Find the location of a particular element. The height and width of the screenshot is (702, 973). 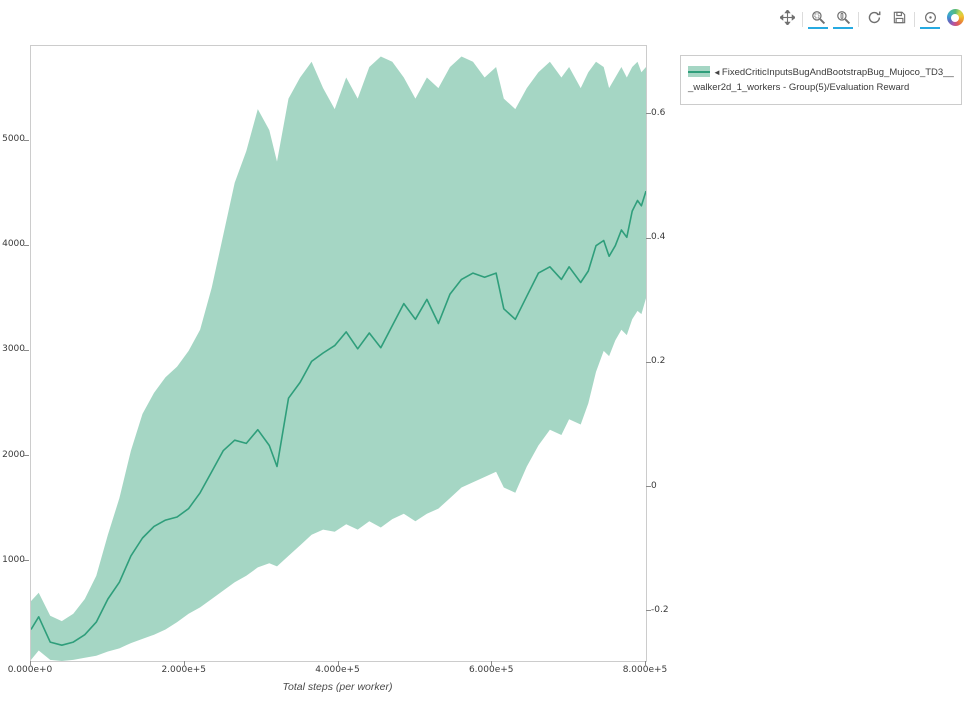

x-tick-label: 0.000e+0 is located at coordinates (30, 670).